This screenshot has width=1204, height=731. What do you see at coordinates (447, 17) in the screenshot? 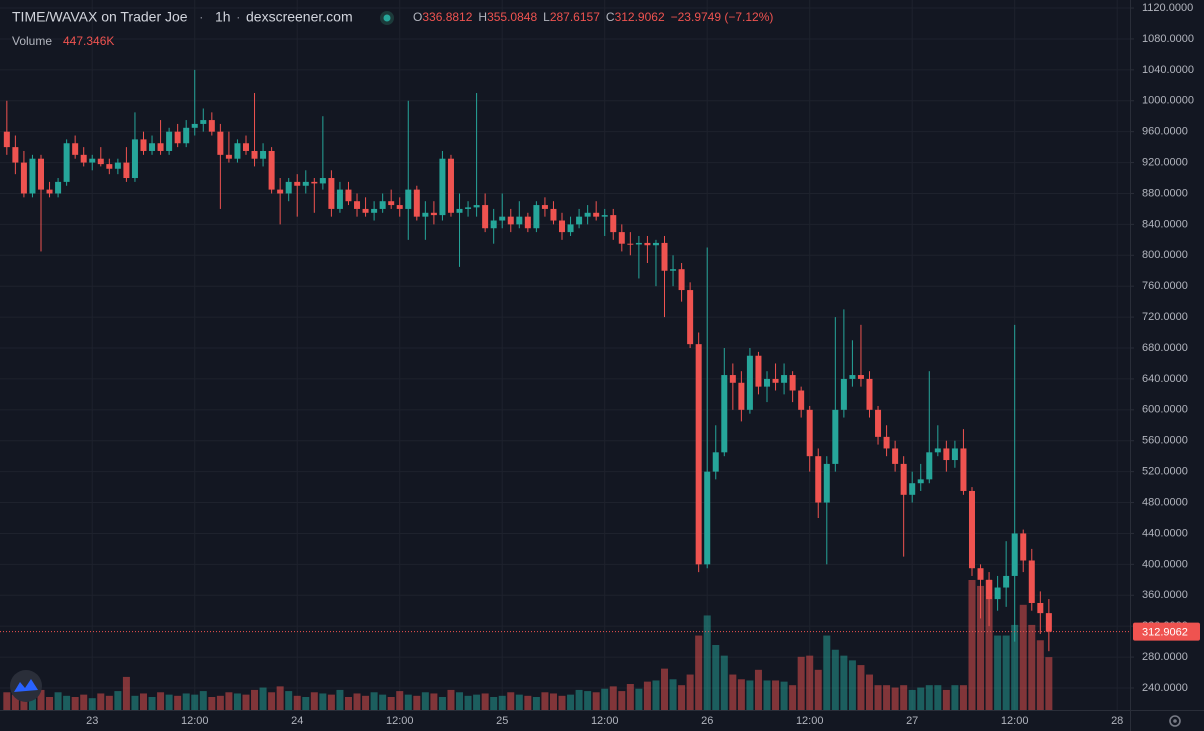
I see `ohlc-value: 336.8812` at bounding box center [447, 17].